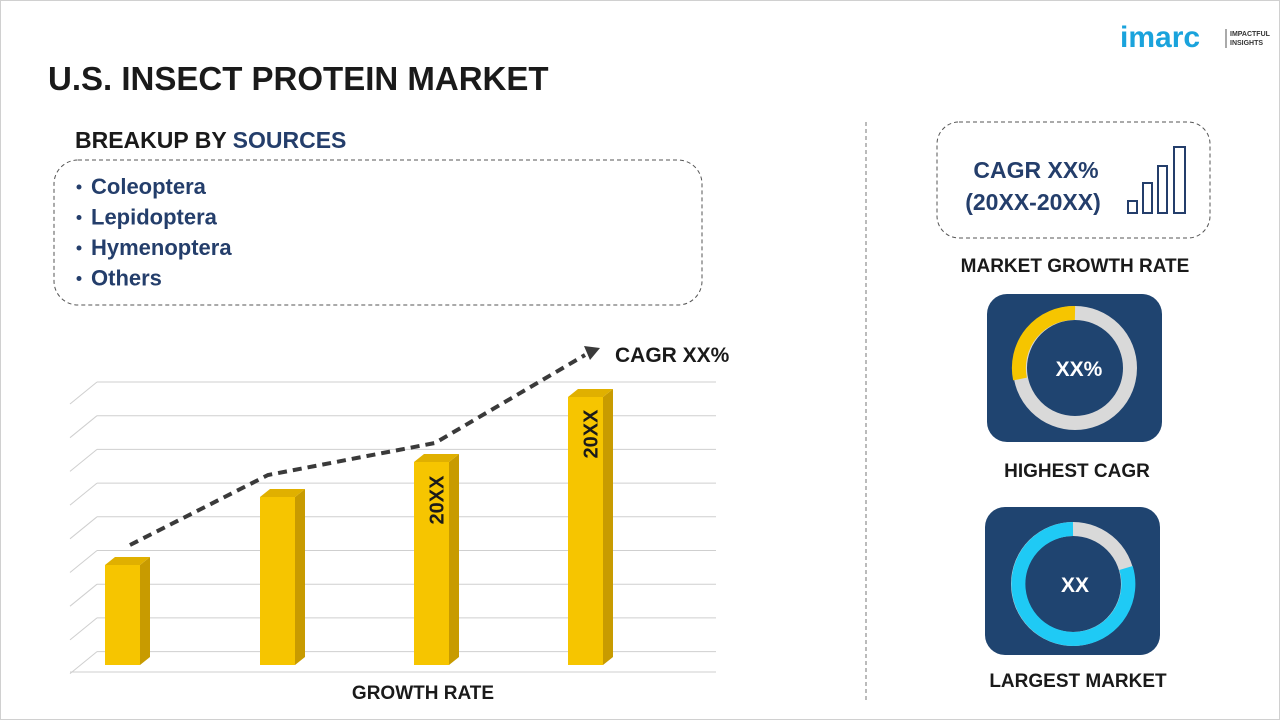  What do you see at coordinates (592, 353) in the screenshot?
I see `trend-arrow` at bounding box center [592, 353].